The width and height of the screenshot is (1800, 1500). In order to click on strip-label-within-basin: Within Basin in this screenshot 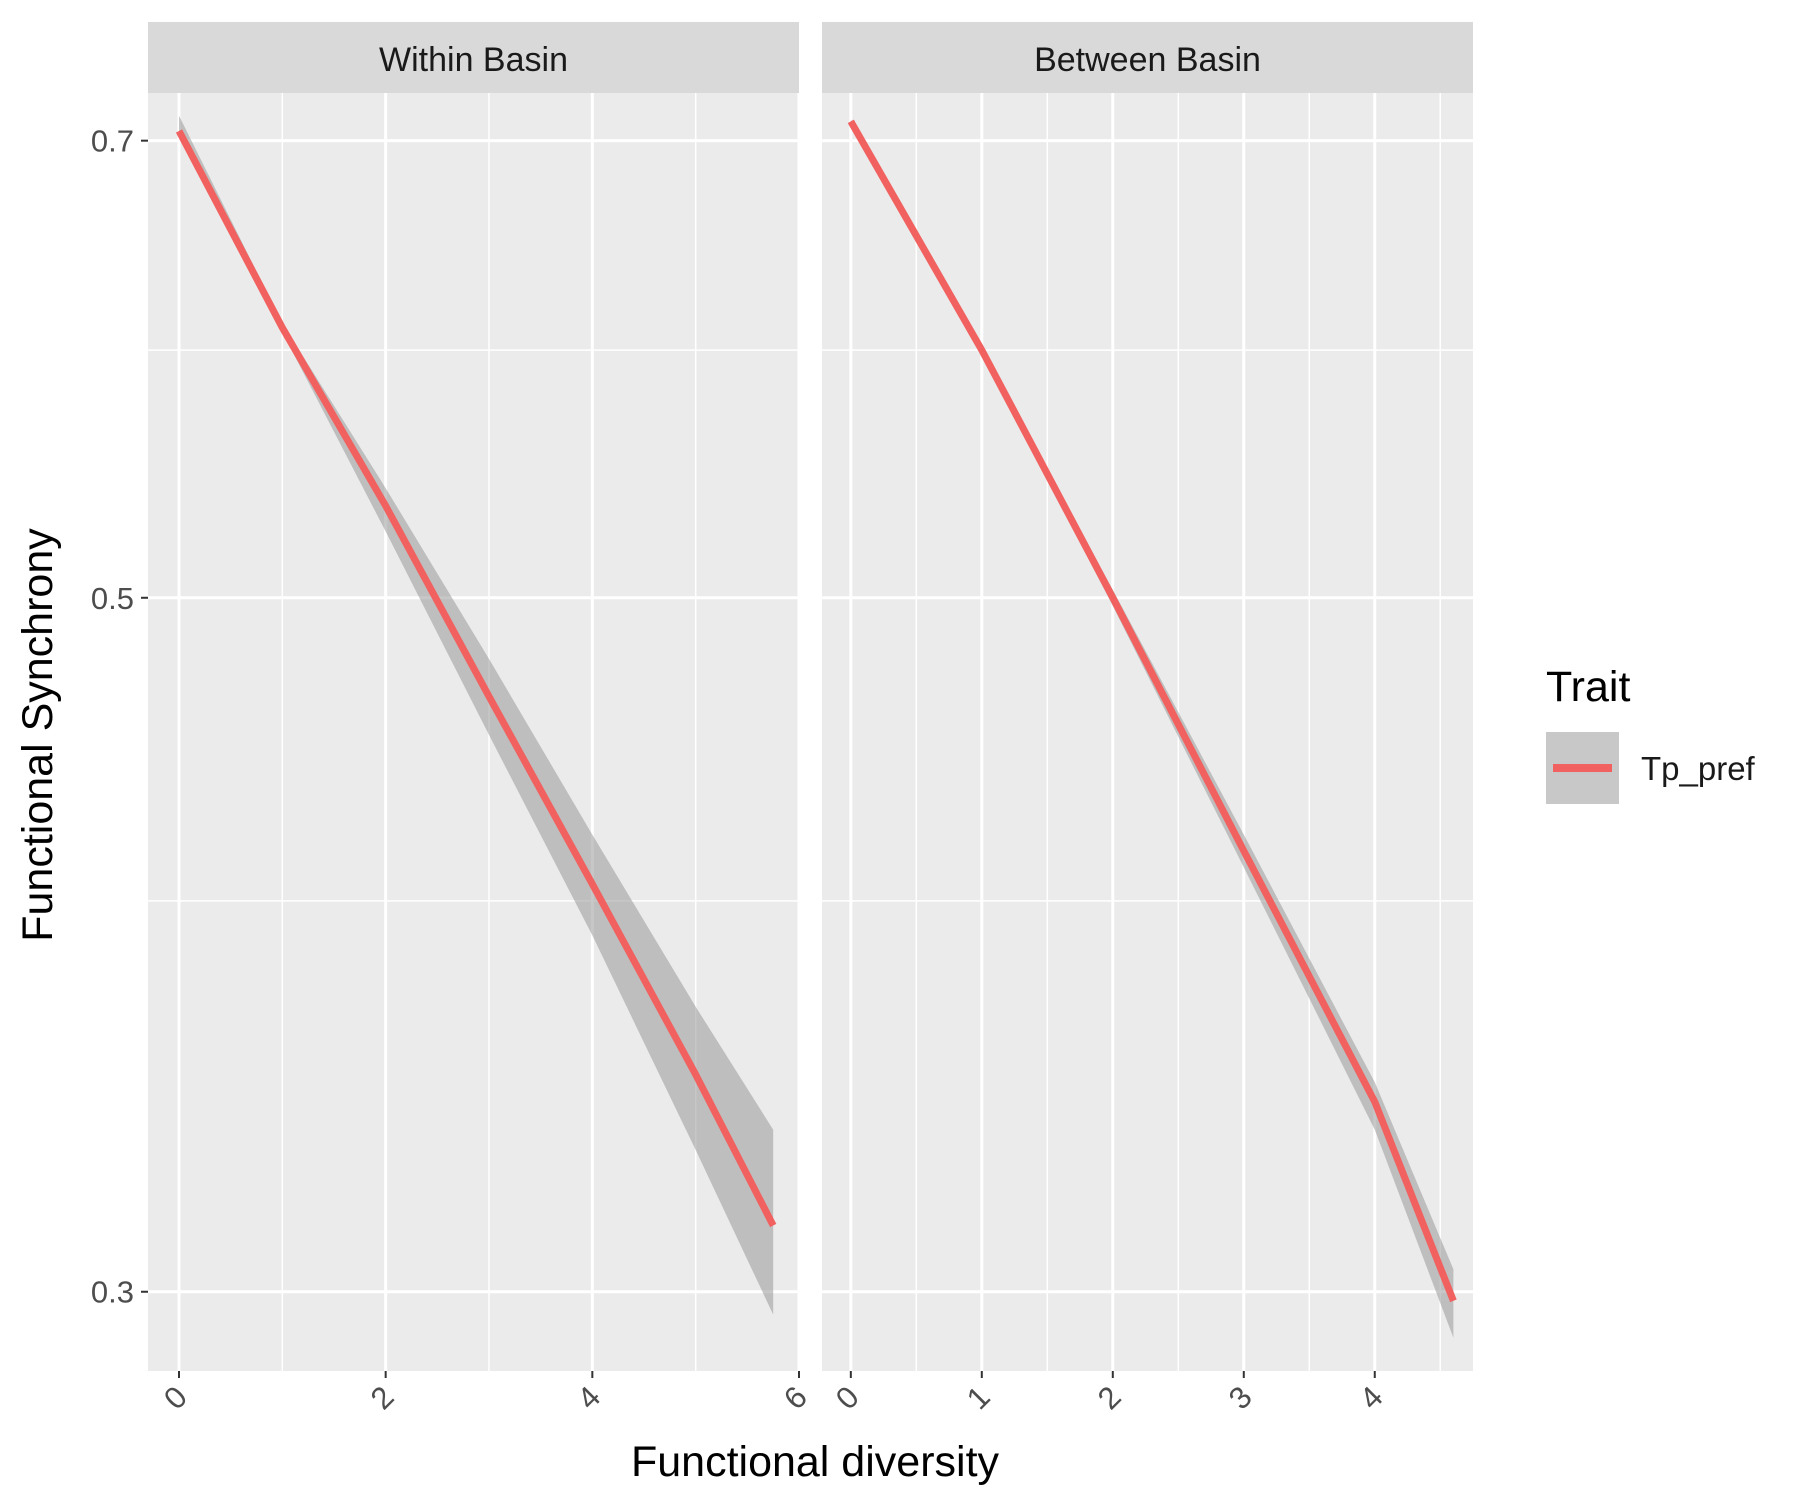, I will do `click(473, 60)`.